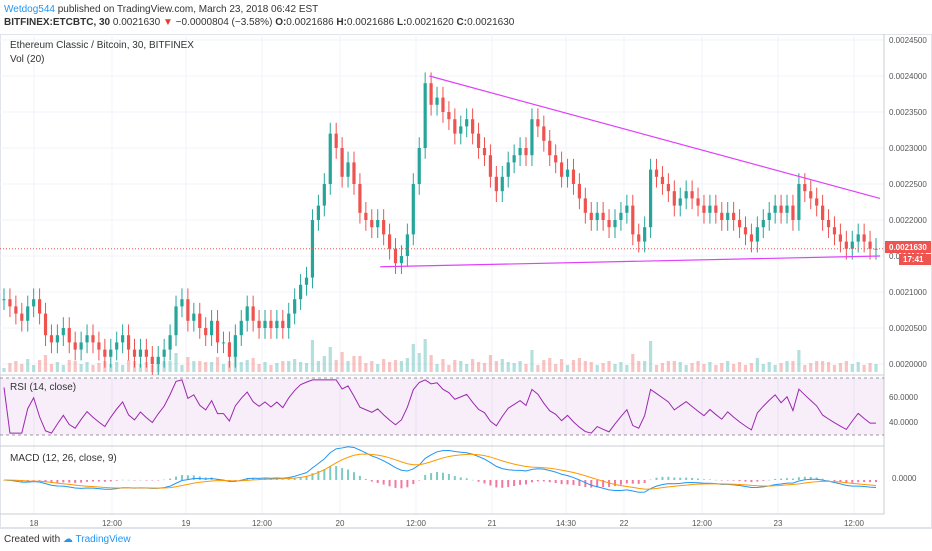 The image size is (932, 551). Describe the element at coordinates (29, 9) in the screenshot. I see `author-link: Wetdog544` at that location.